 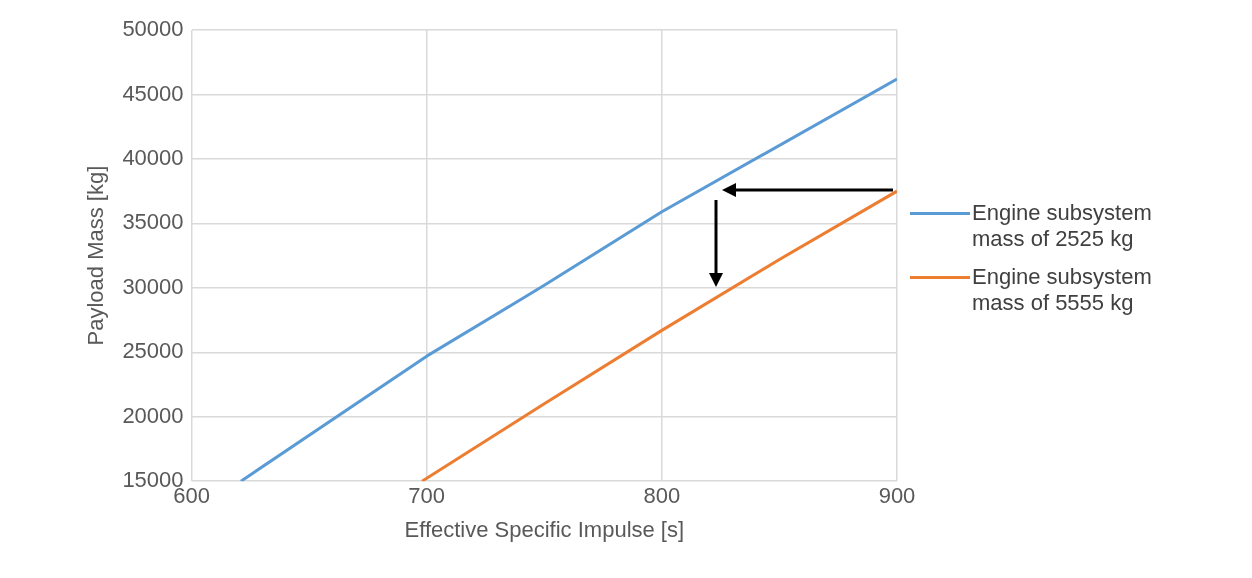 What do you see at coordinates (897, 496) in the screenshot?
I see `x-tick-label: 900` at bounding box center [897, 496].